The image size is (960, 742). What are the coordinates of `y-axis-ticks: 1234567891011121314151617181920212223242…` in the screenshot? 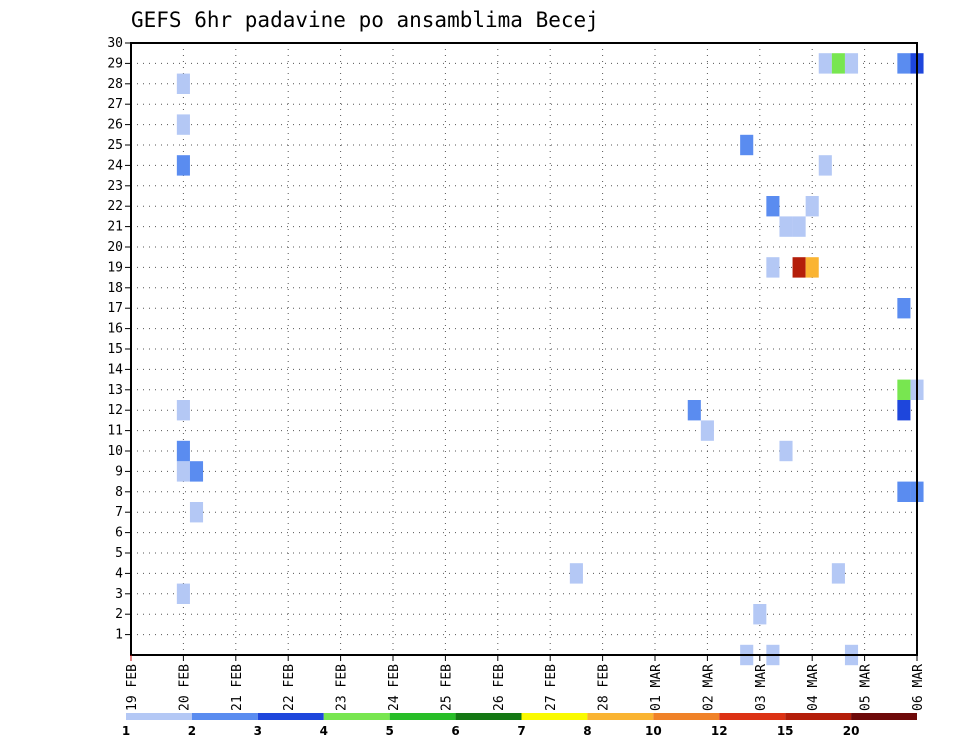 It's located at (119, 339).